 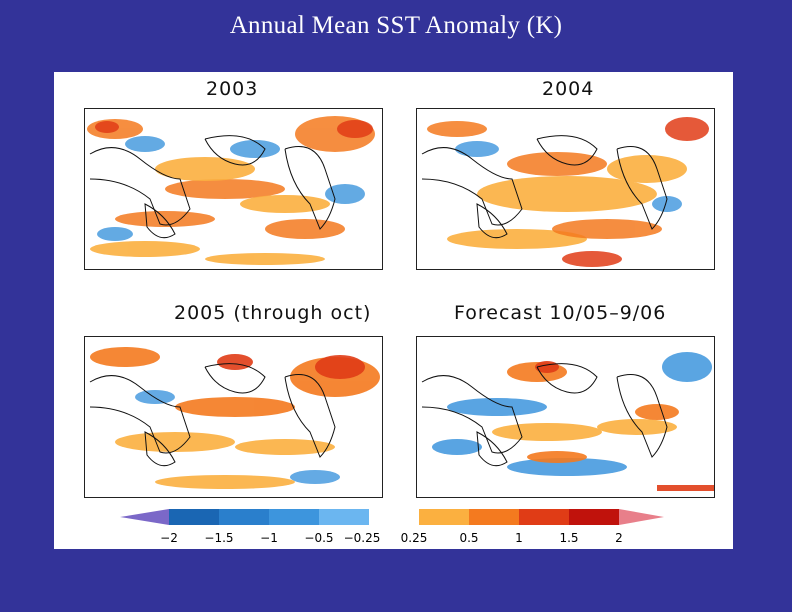 What do you see at coordinates (519, 538) in the screenshot?
I see `tick-label: 1` at bounding box center [519, 538].